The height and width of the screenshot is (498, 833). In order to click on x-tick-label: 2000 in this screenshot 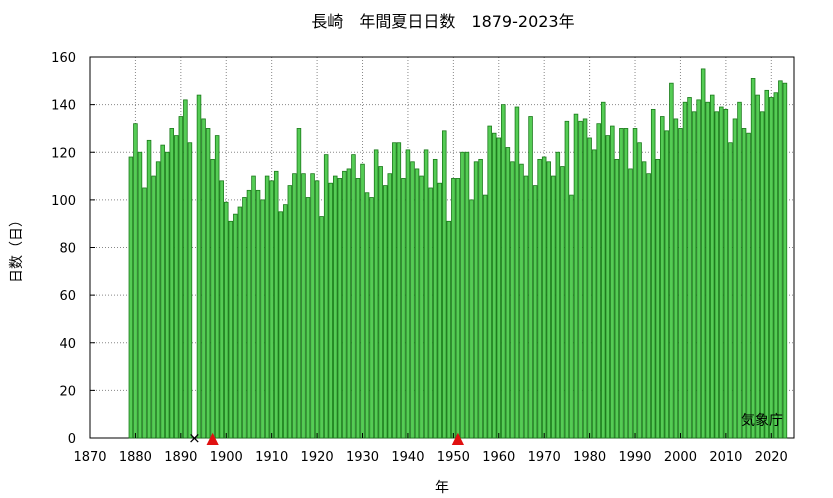, I will do `click(680, 457)`.